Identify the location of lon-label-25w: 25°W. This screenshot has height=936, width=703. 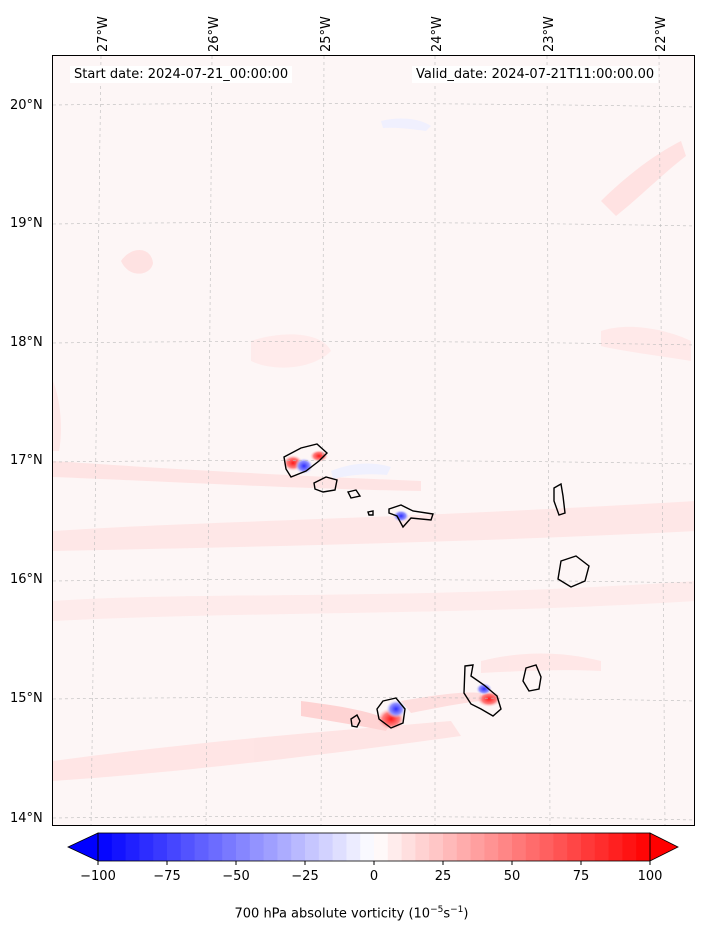
(326, 34).